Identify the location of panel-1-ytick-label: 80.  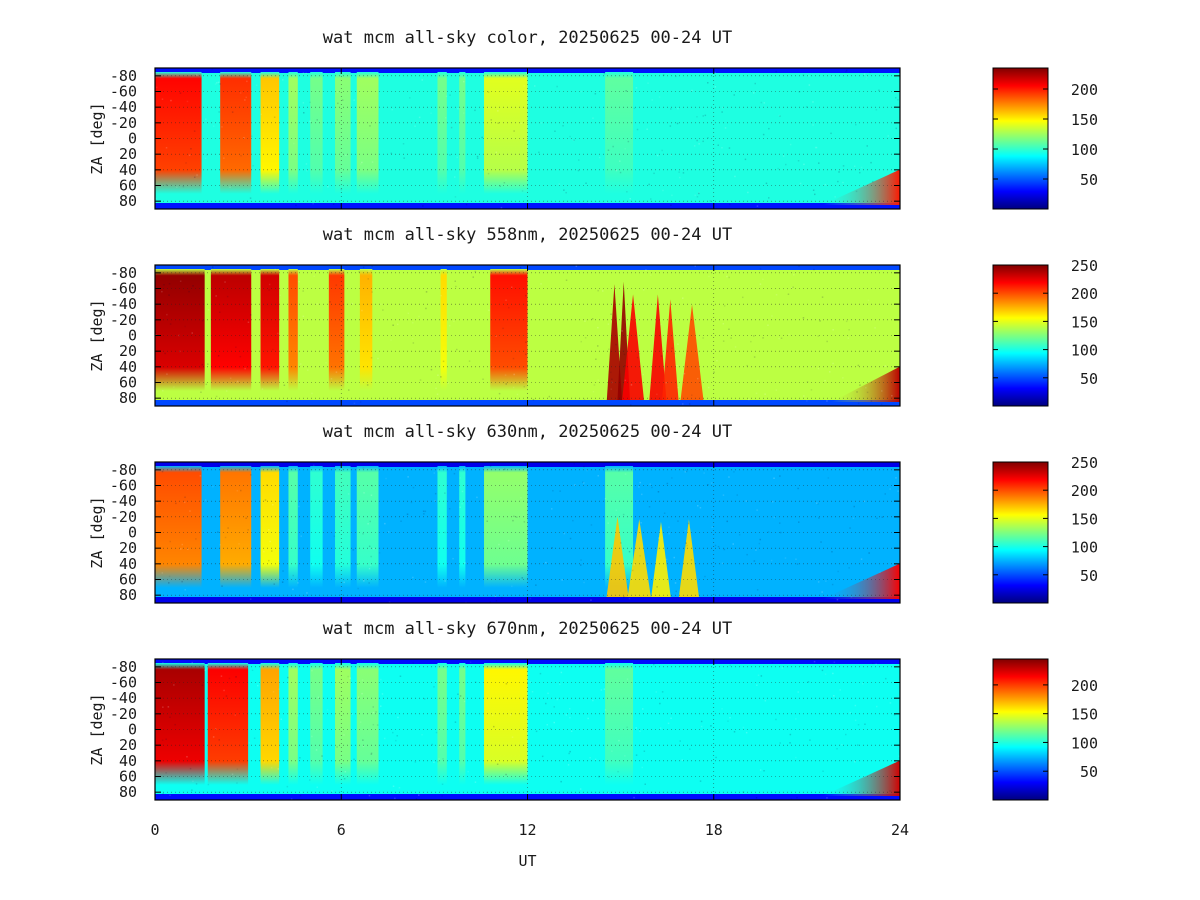
(128, 201).